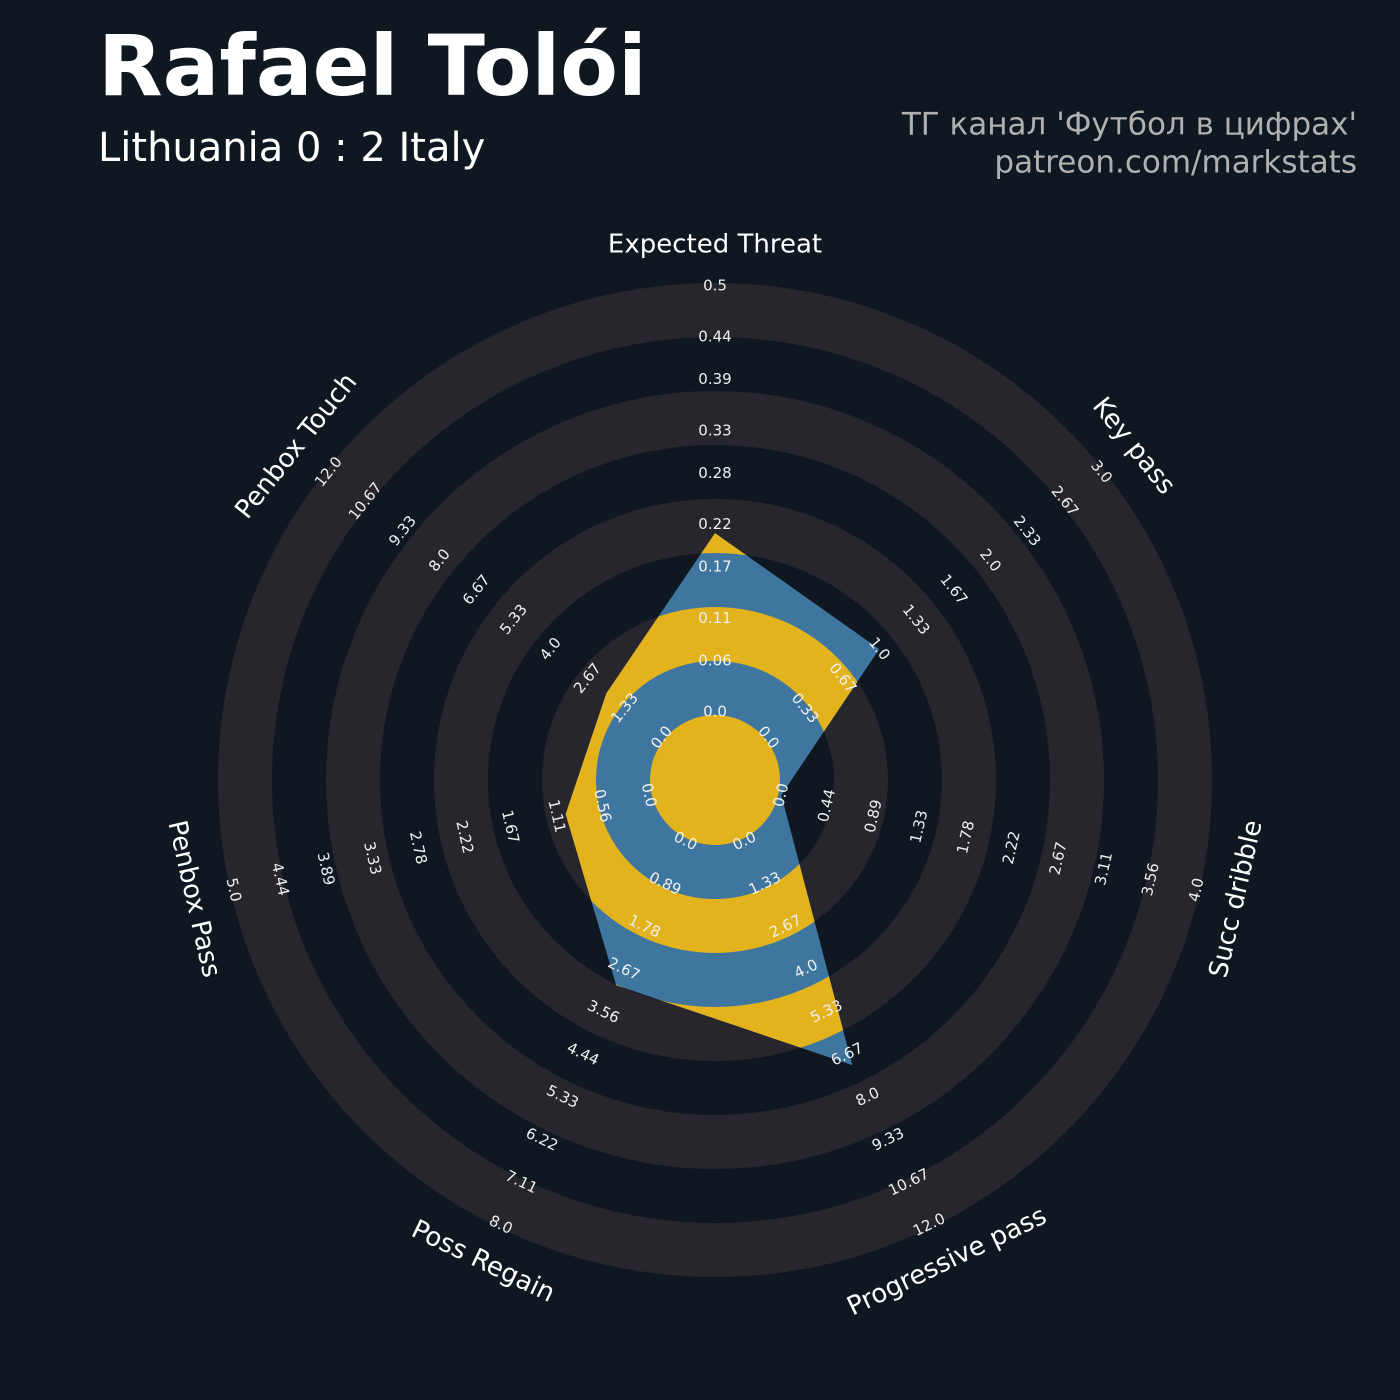 The height and width of the screenshot is (1400, 1400). I want to click on tick-label: 2.22, so click(1011, 847).